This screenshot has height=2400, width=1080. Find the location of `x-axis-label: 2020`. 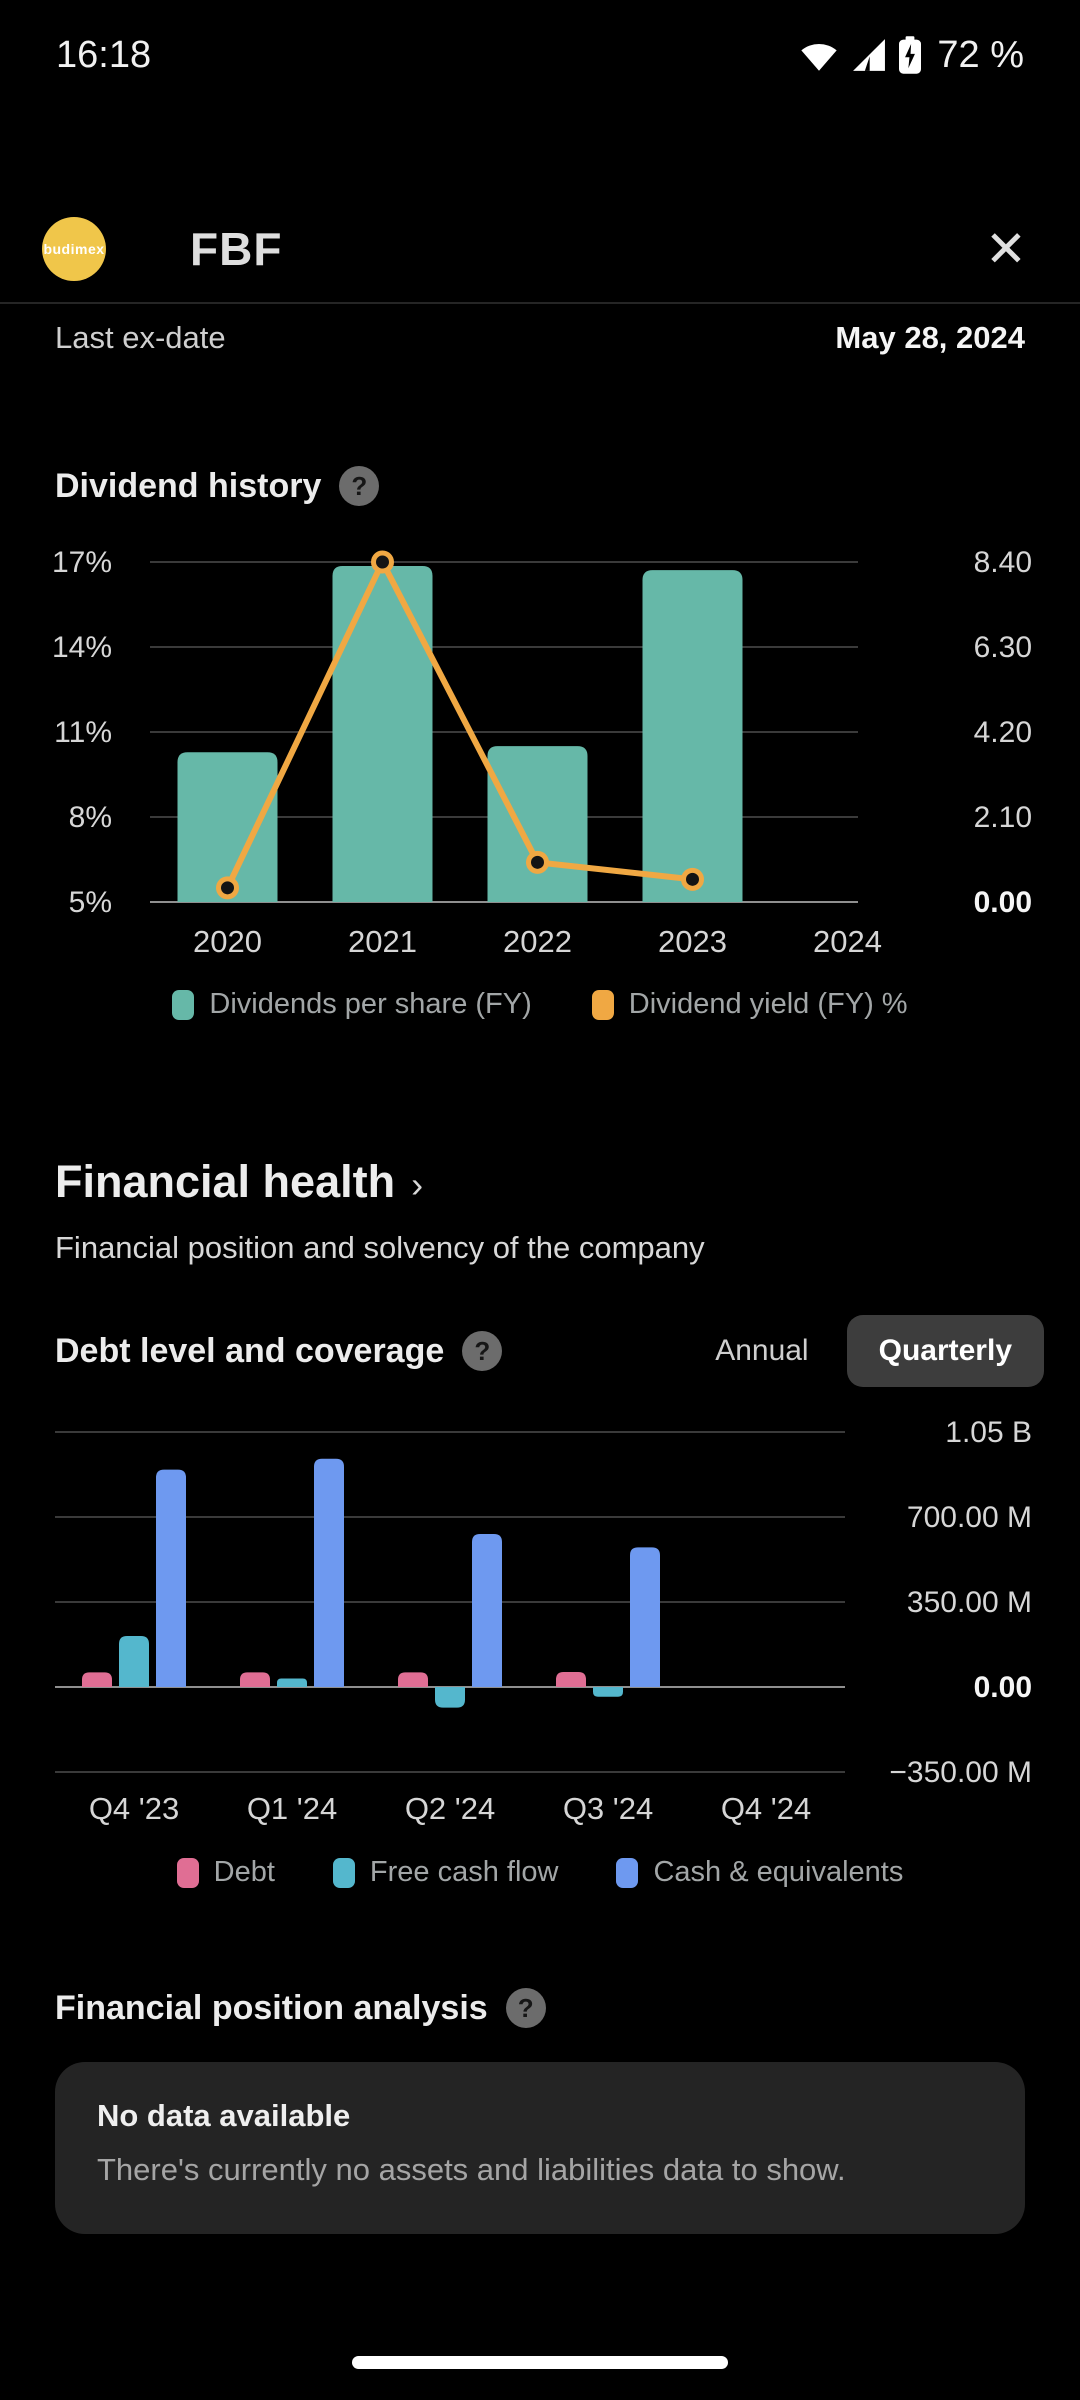

x-axis-label: 2020 is located at coordinates (227, 941).